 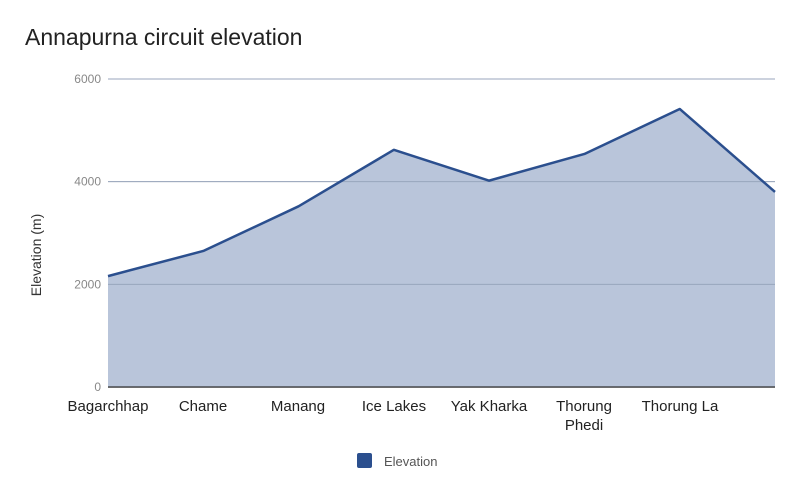 What do you see at coordinates (97, 387) in the screenshot?
I see `y-tick-label: 0` at bounding box center [97, 387].